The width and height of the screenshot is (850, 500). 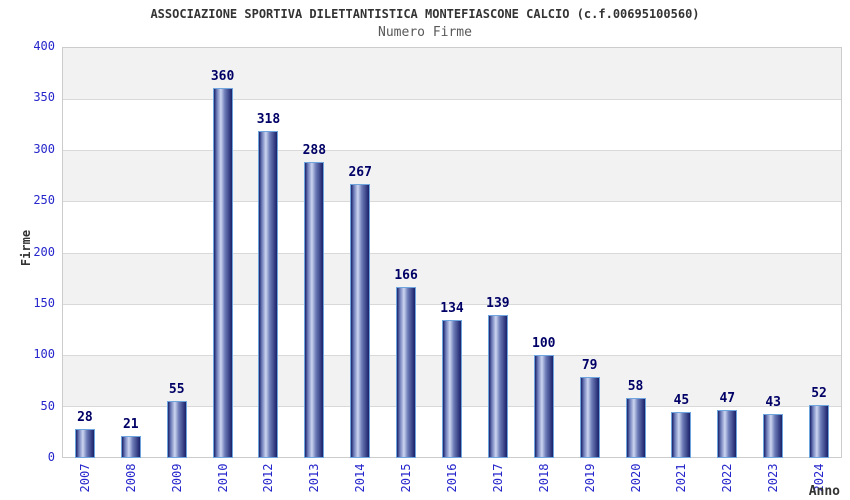 I want to click on bar-value-label: 288, so click(x=314, y=151).